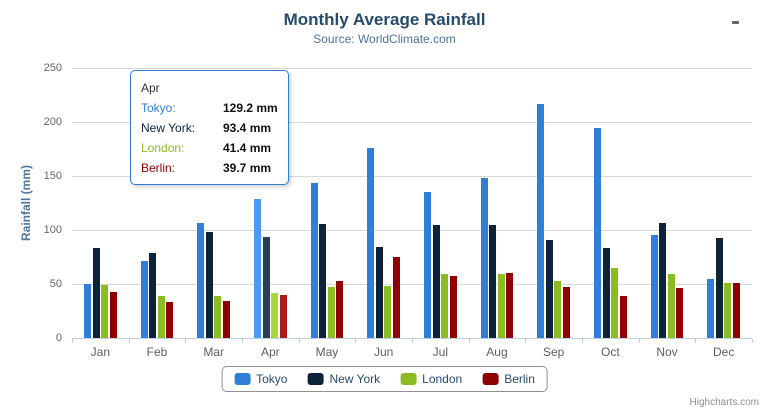 The image size is (769, 416). Describe the element at coordinates (157, 352) in the screenshot. I see `x-axis-label: Feb` at that location.